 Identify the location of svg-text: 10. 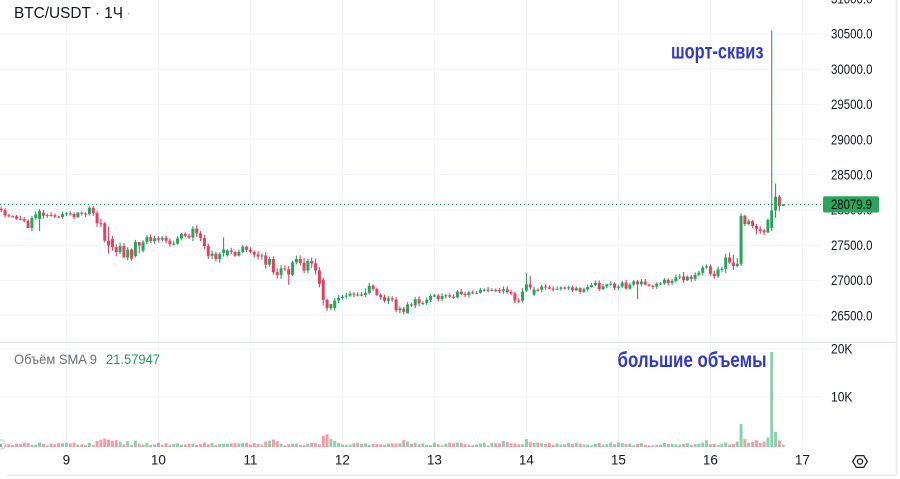
(158, 460).